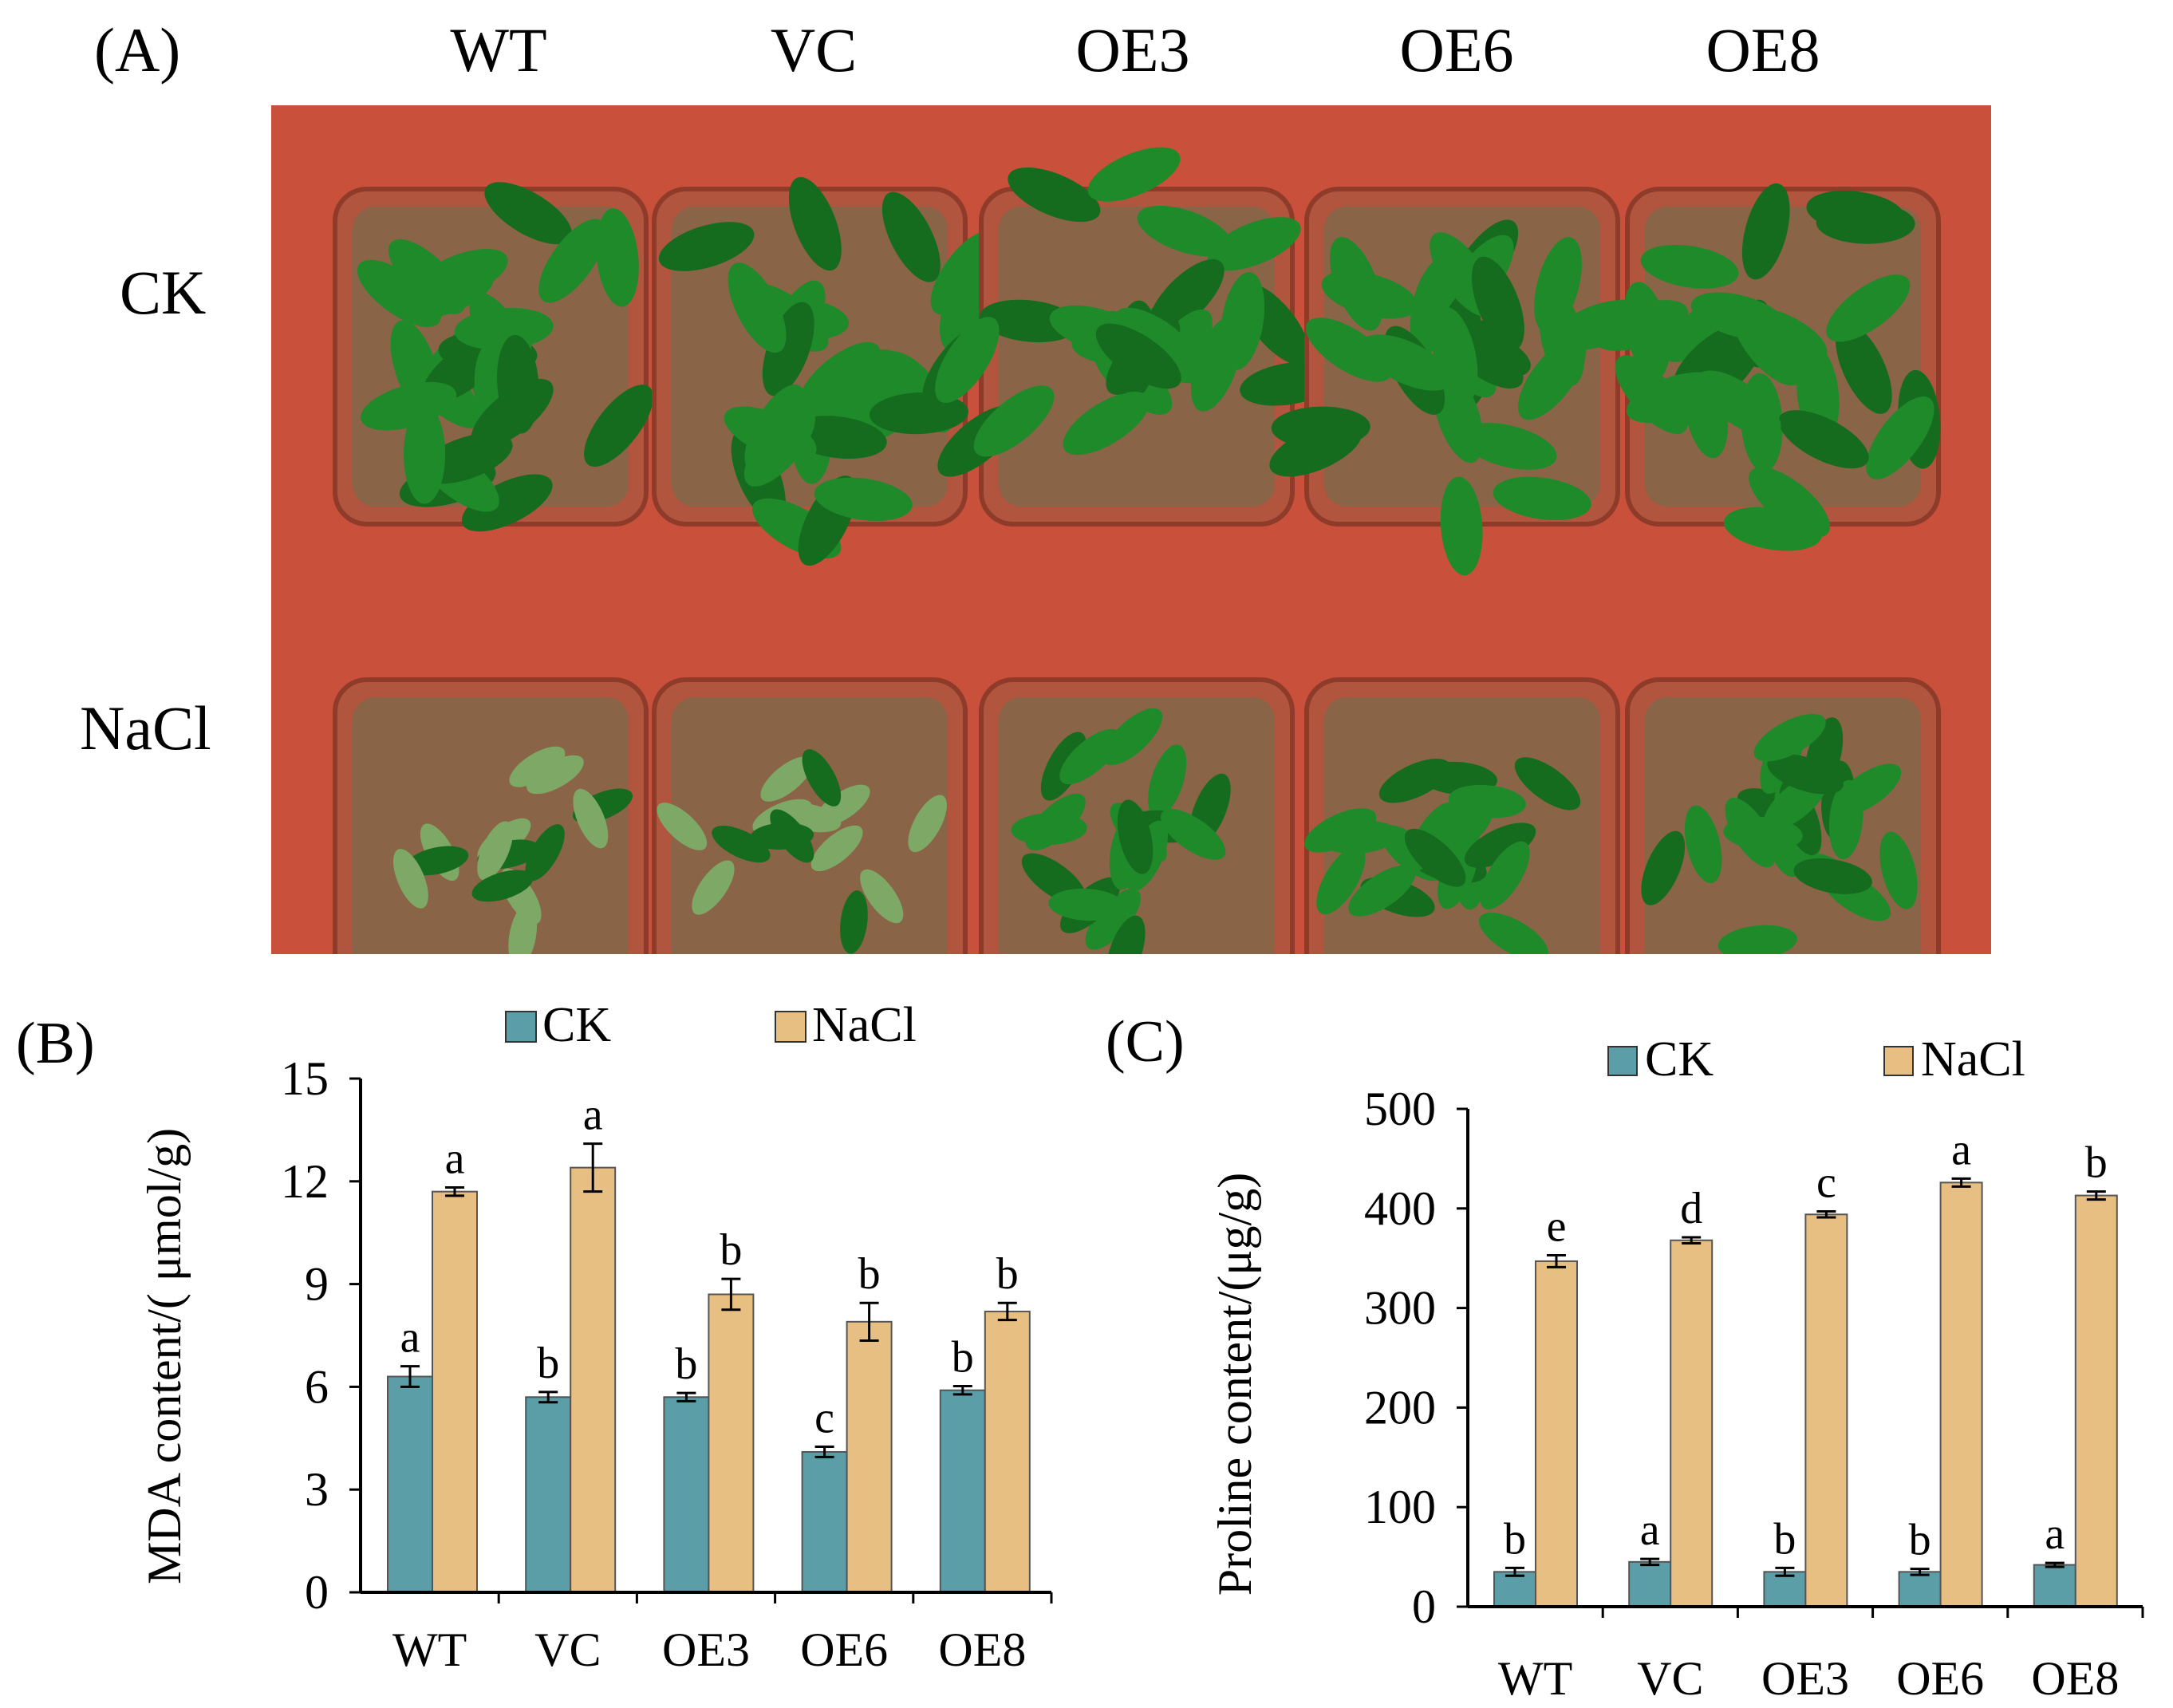 The width and height of the screenshot is (2173, 1708). What do you see at coordinates (1763, 50) in the screenshot?
I see `genotype-label-oe8: OE8` at bounding box center [1763, 50].